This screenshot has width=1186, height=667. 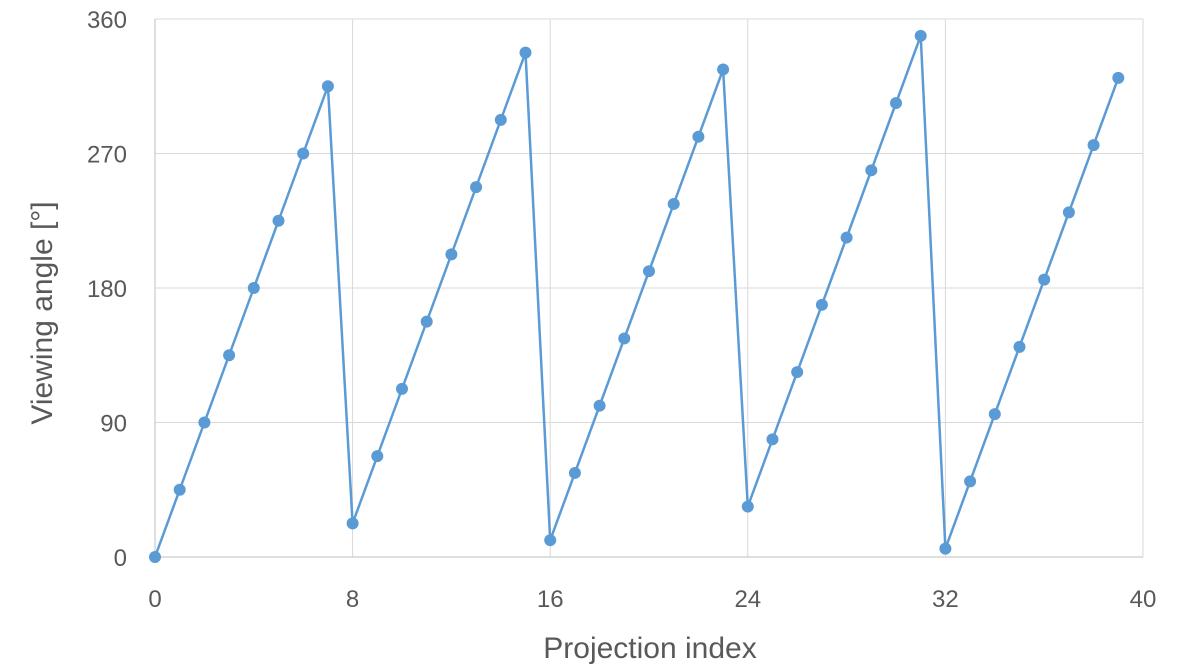 What do you see at coordinates (649, 648) in the screenshot?
I see `x-axis-title: Projection index` at bounding box center [649, 648].